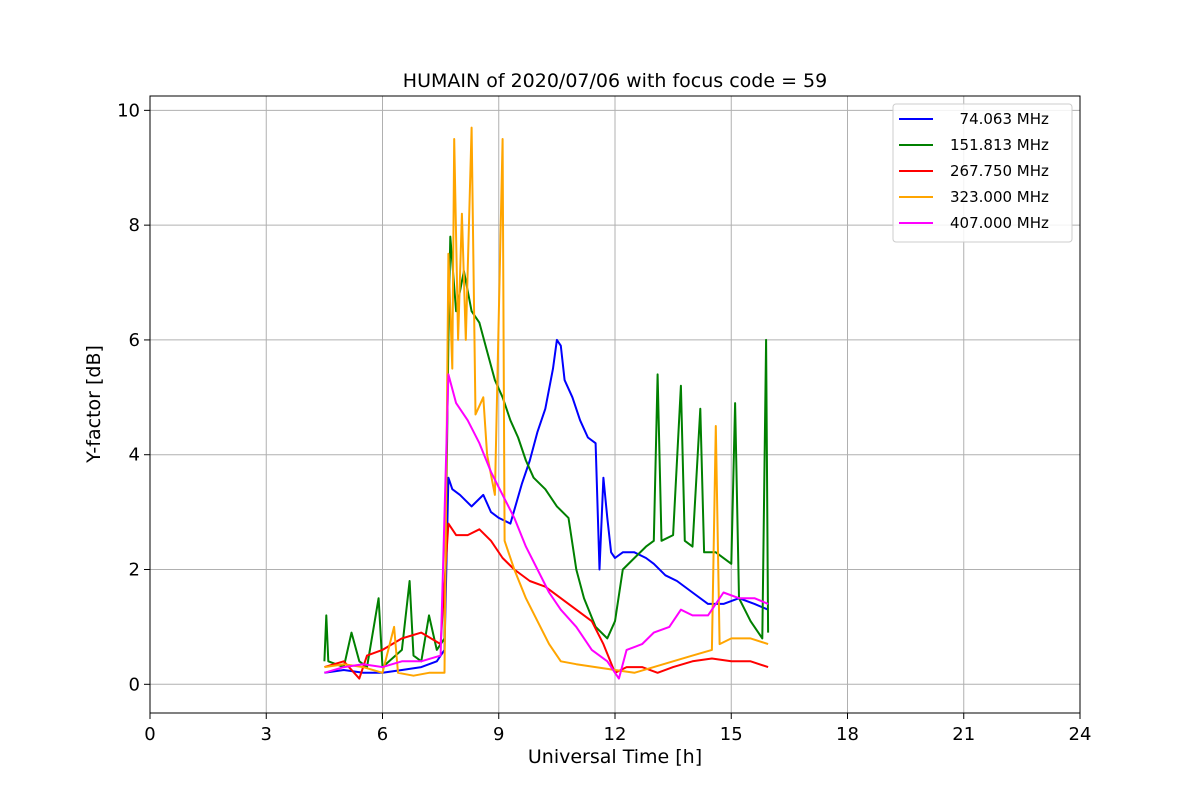 This screenshot has height=800, width=1200. What do you see at coordinates (149, 734) in the screenshot?
I see `x-tick-label: 0` at bounding box center [149, 734].